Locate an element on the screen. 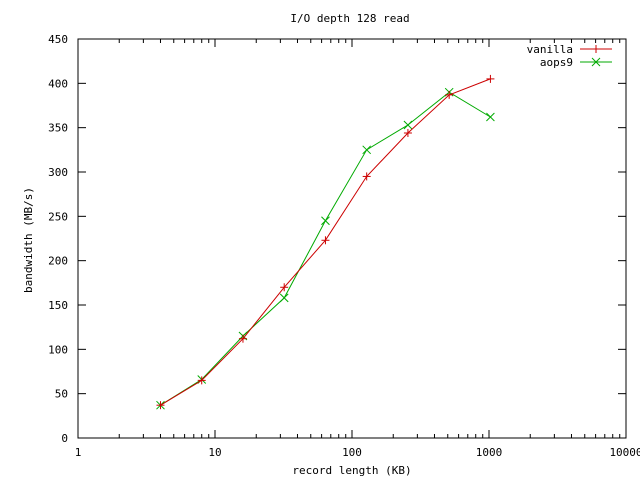  x-tick-label: 100 is located at coordinates (352, 452).